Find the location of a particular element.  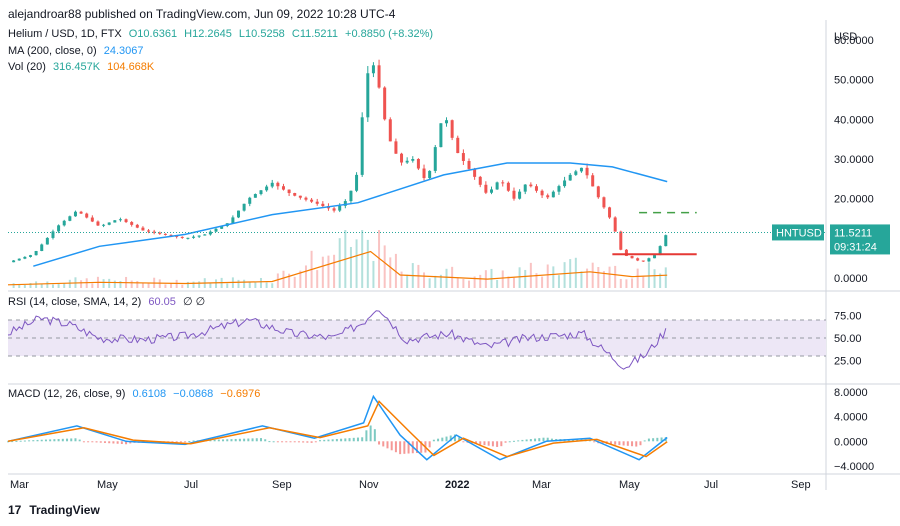

symbol-name: Helium / USD, 1D, FTX is located at coordinates (65, 34).